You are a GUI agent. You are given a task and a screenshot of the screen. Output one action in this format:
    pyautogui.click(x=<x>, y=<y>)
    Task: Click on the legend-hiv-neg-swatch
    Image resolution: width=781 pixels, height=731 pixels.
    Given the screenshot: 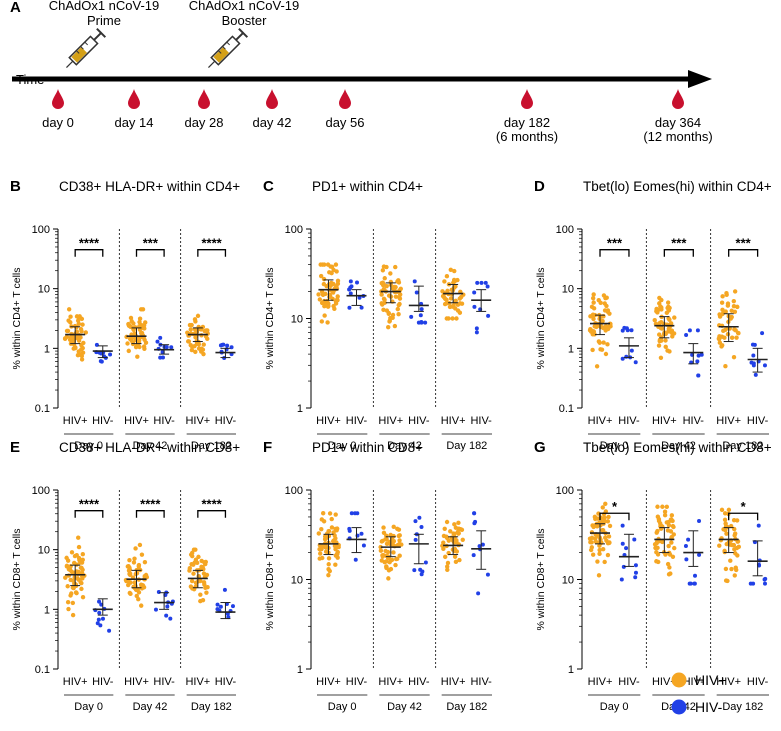 What is the action you would take?
    pyautogui.click(x=679, y=707)
    